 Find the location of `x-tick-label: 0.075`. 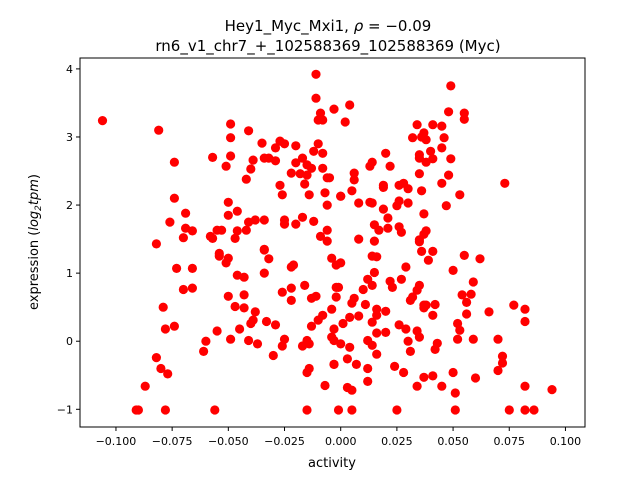

x-tick-label: 0.075 is located at coordinates (510, 441).